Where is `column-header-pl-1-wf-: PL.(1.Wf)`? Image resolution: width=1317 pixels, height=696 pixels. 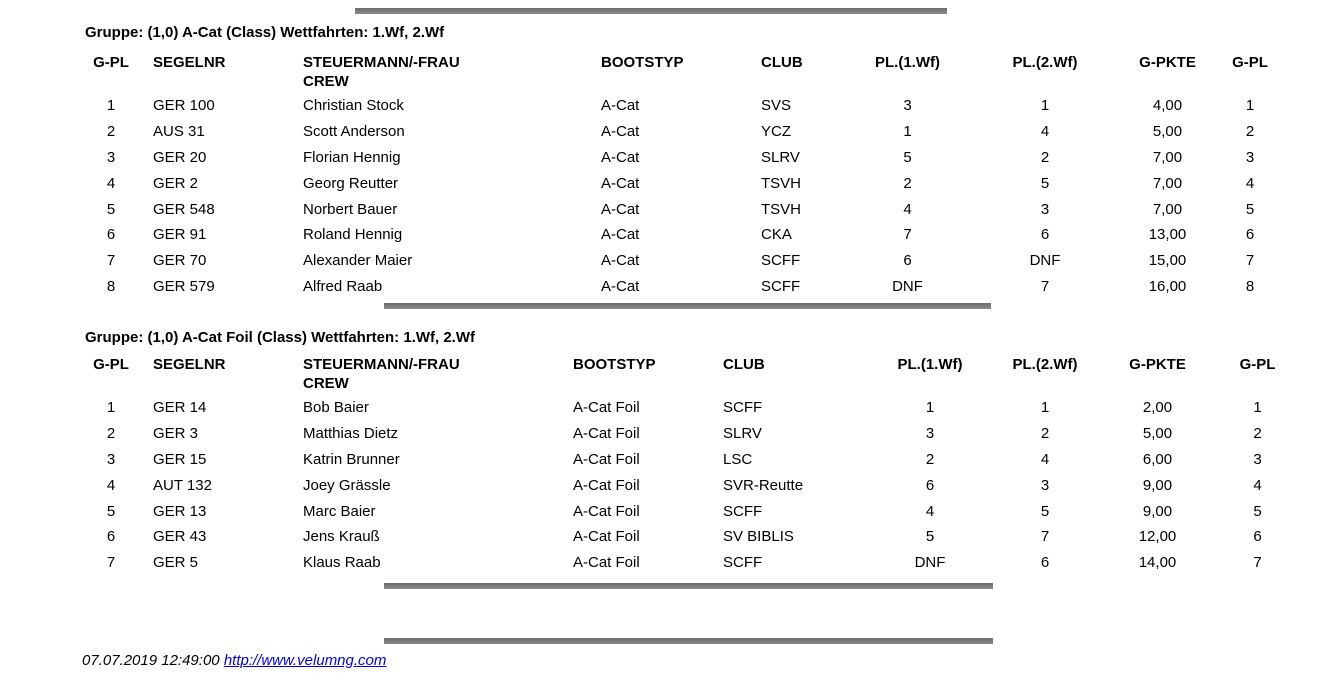
column-header-pl-1-wf-: PL.(1.Wf) is located at coordinates (907, 62).